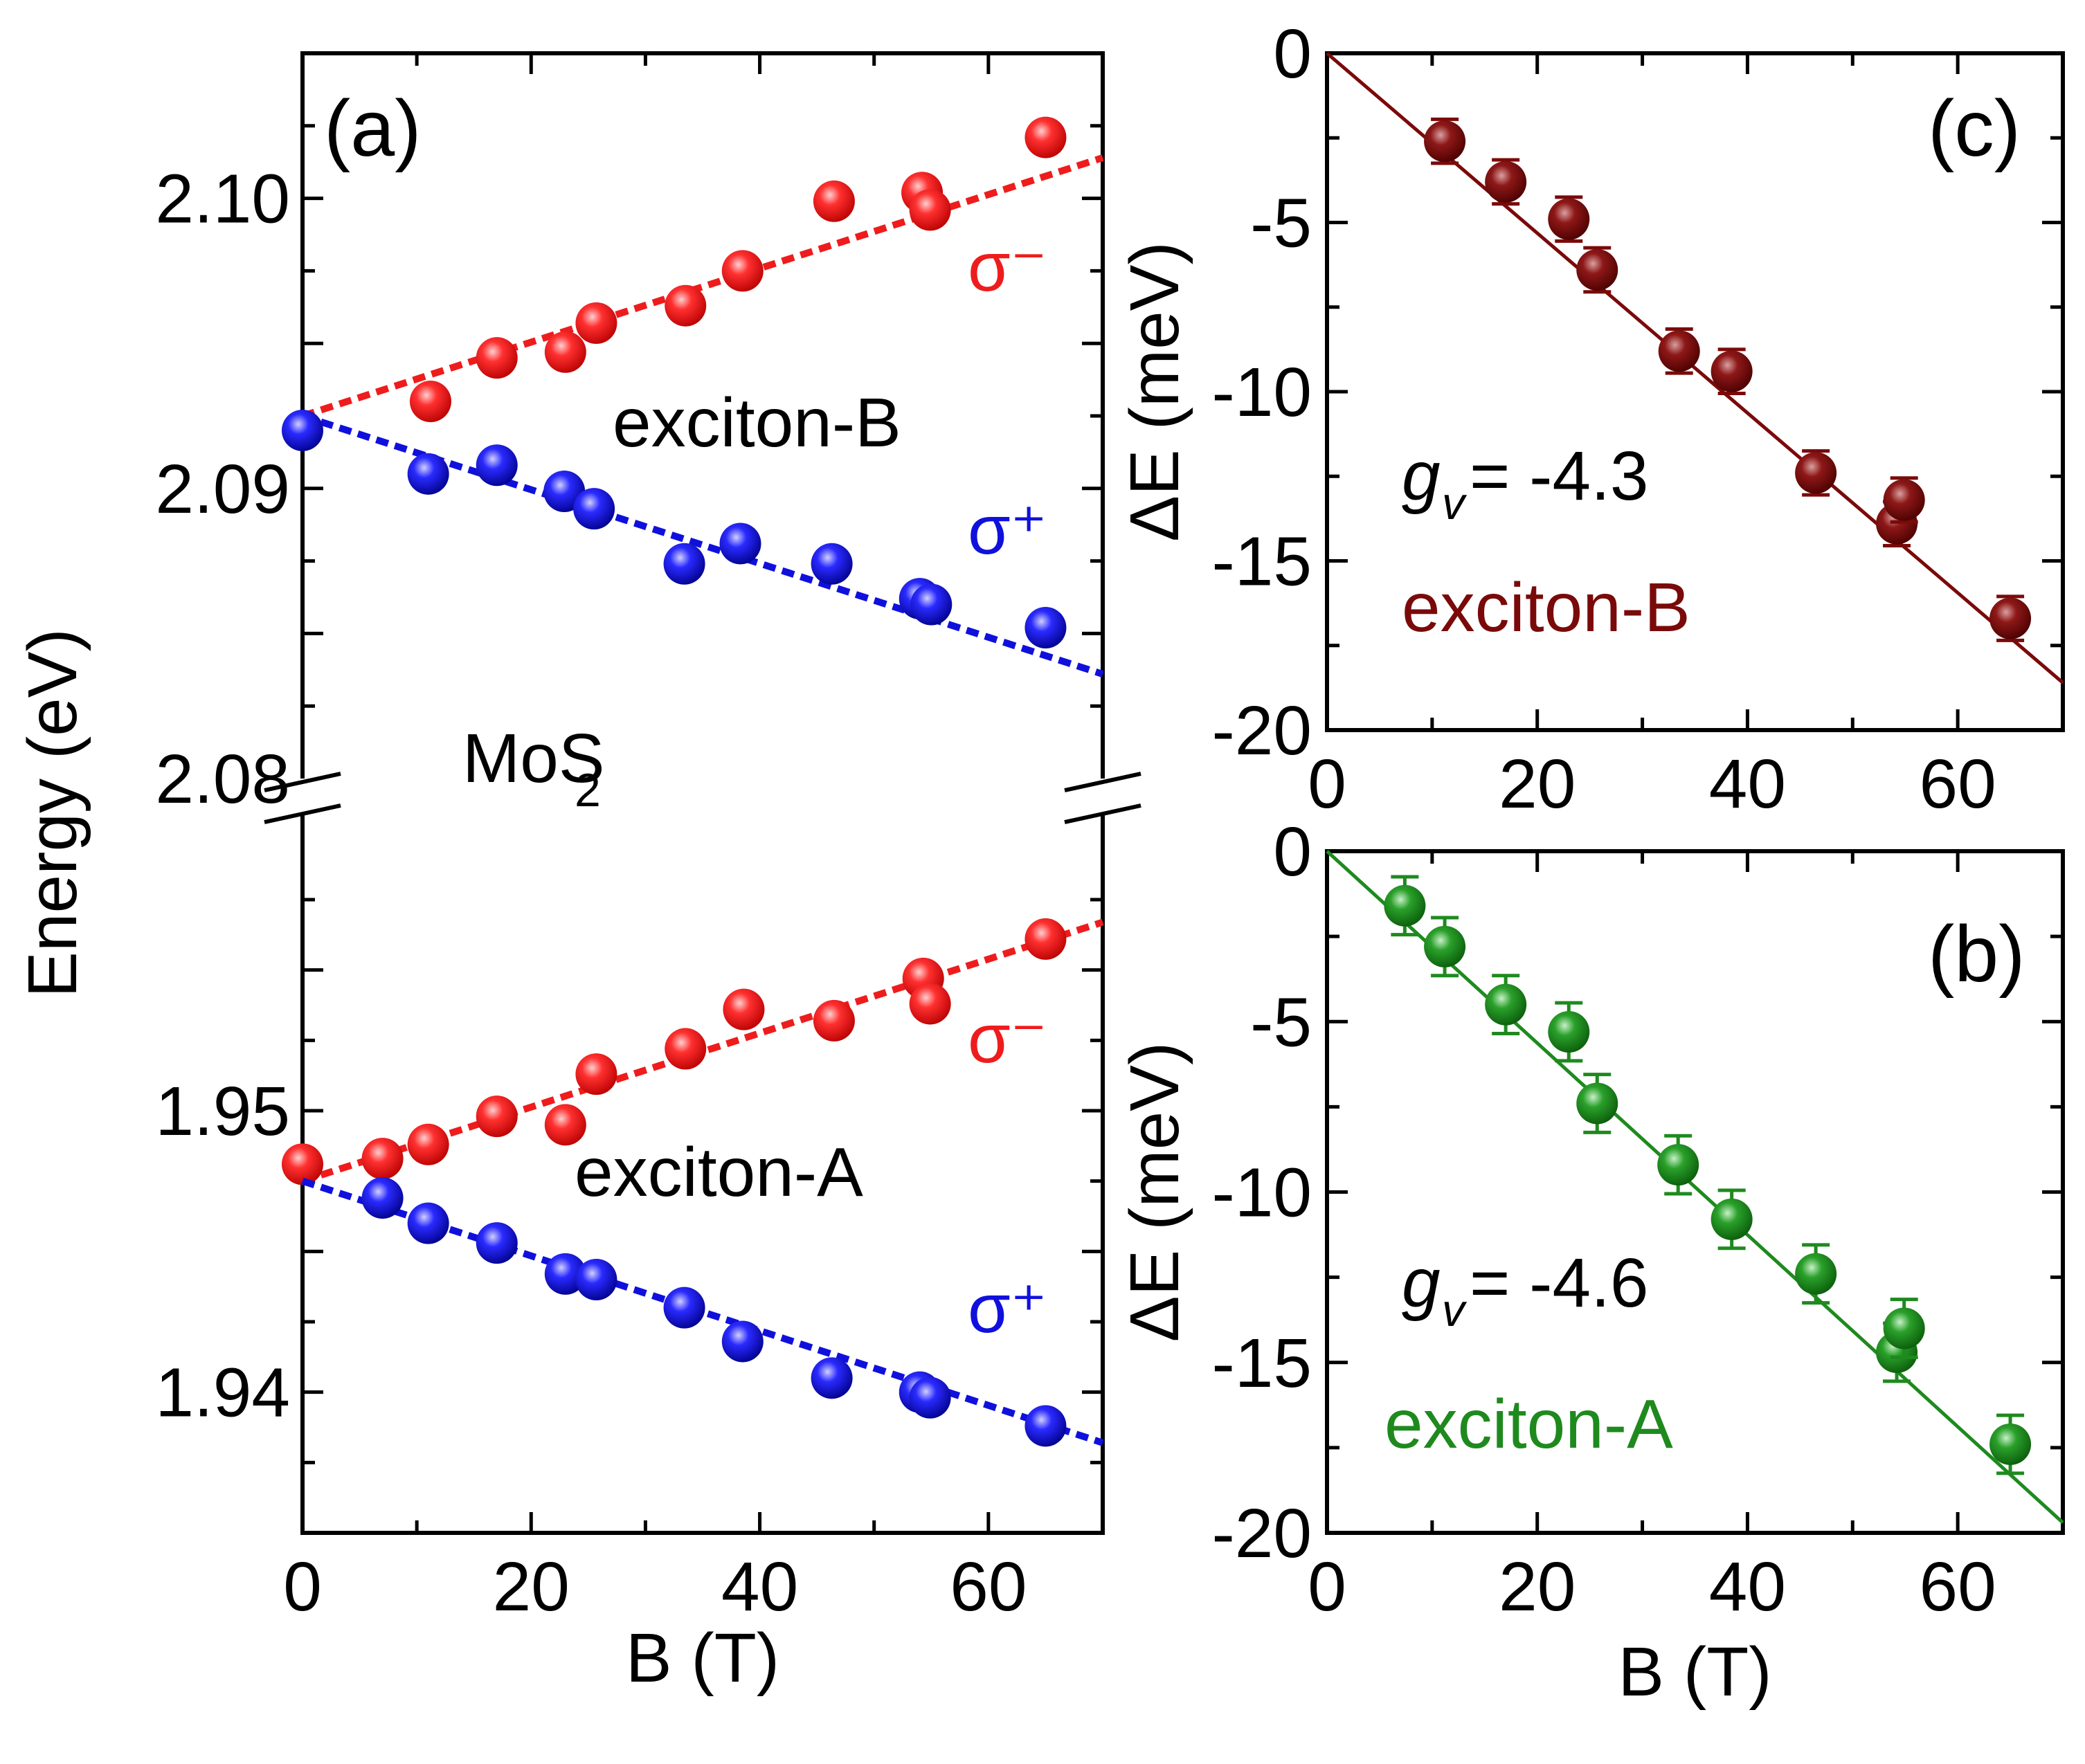 This screenshot has height=1764, width=2085. What do you see at coordinates (1977, 954) in the screenshot?
I see `panel-label: (b)` at bounding box center [1977, 954].